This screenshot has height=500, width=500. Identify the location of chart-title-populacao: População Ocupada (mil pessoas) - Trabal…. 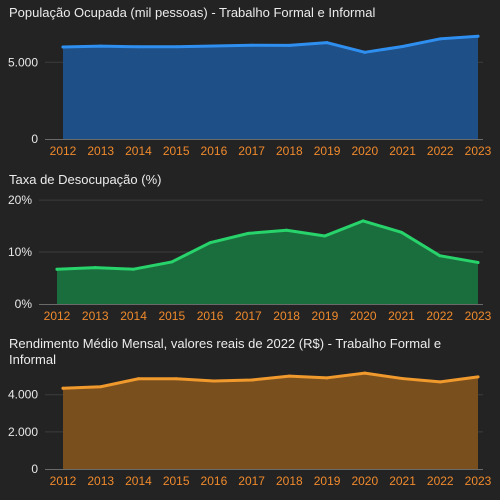
(192, 12).